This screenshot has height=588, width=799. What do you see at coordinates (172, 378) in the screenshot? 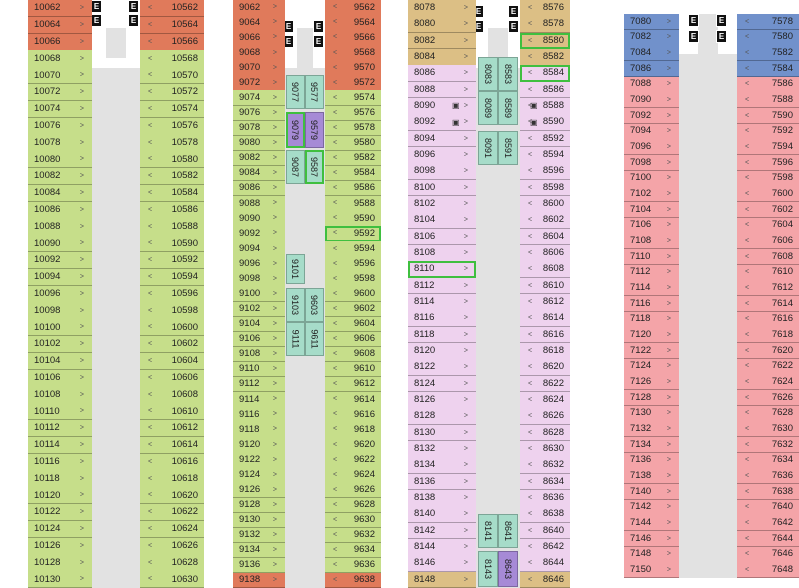
I see `cabin-10606: 10606 <` at bounding box center [172, 378].